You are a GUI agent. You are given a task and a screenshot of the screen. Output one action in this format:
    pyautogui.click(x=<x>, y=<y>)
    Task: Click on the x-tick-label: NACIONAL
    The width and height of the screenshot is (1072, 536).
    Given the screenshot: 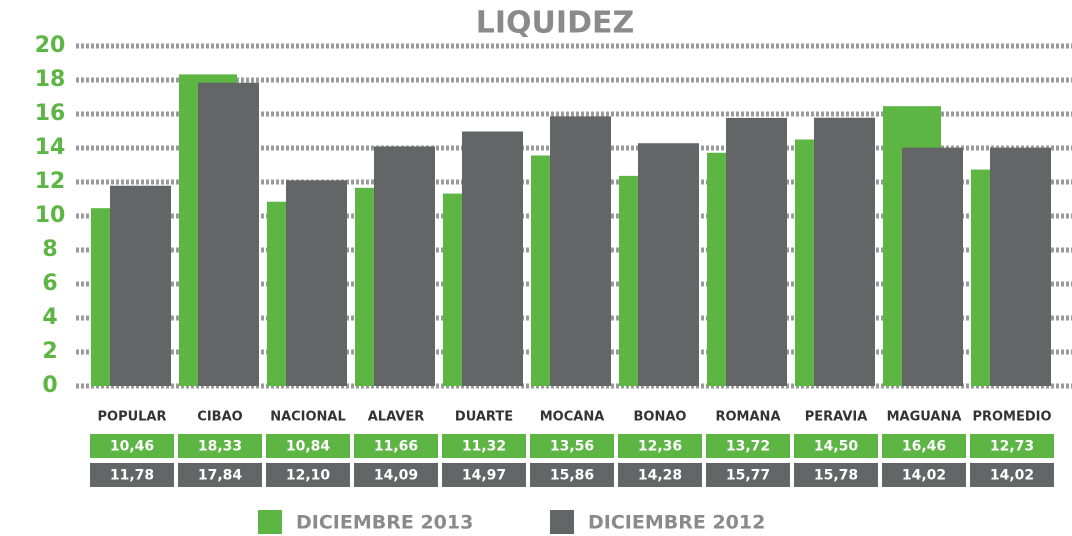 What is the action you would take?
    pyautogui.click(x=308, y=417)
    